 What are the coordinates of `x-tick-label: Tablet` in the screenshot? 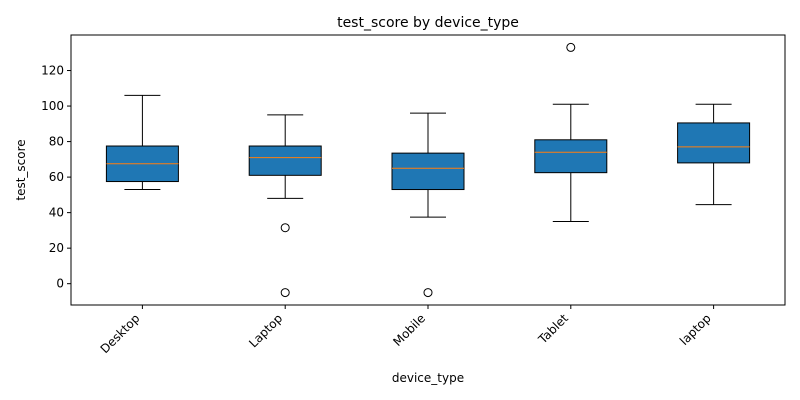 It's located at (553, 329).